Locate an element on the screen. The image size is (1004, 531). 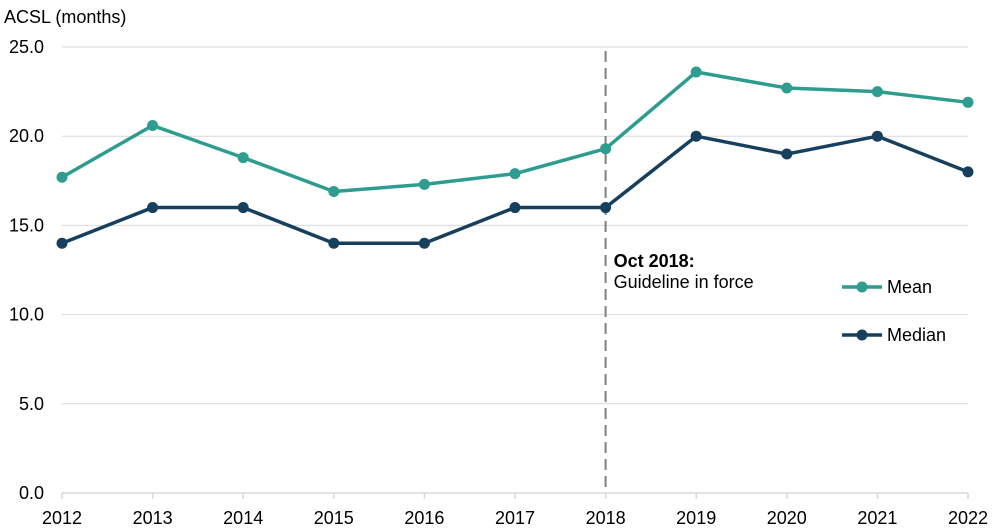
x-tick-label: 2013 is located at coordinates (153, 518).